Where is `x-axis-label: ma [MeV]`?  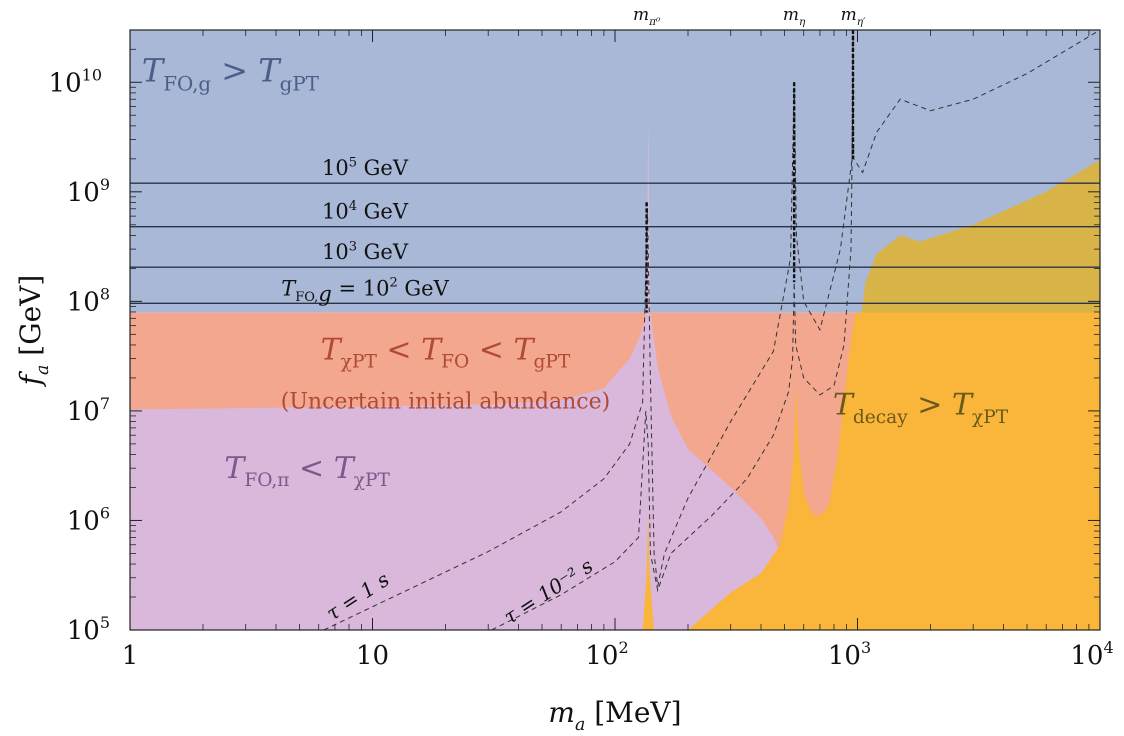
x-axis-label: ma [MeV] is located at coordinates (614, 715).